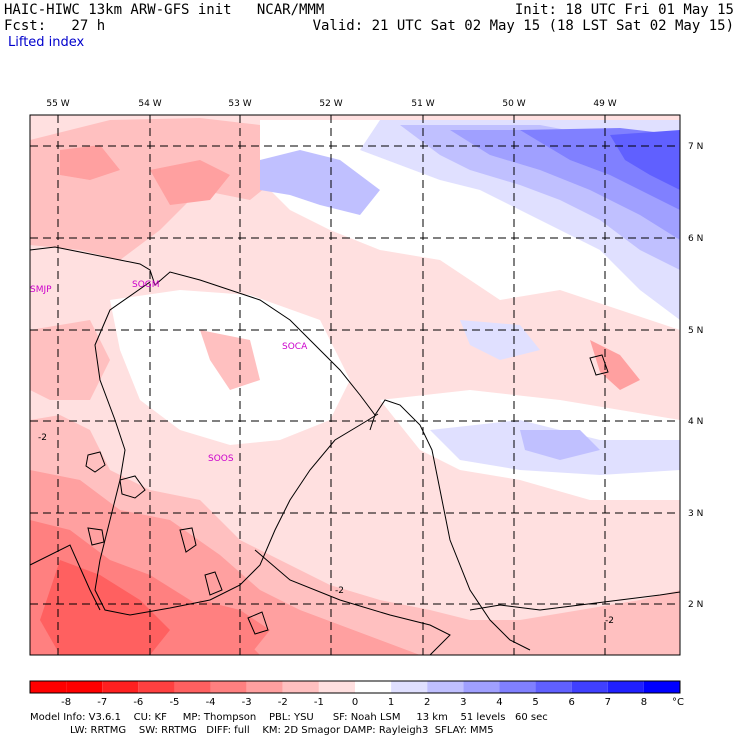 The image size is (740, 740). Describe the element at coordinates (513, 104) in the screenshot. I see `lon-label-50w: 50 W` at that location.